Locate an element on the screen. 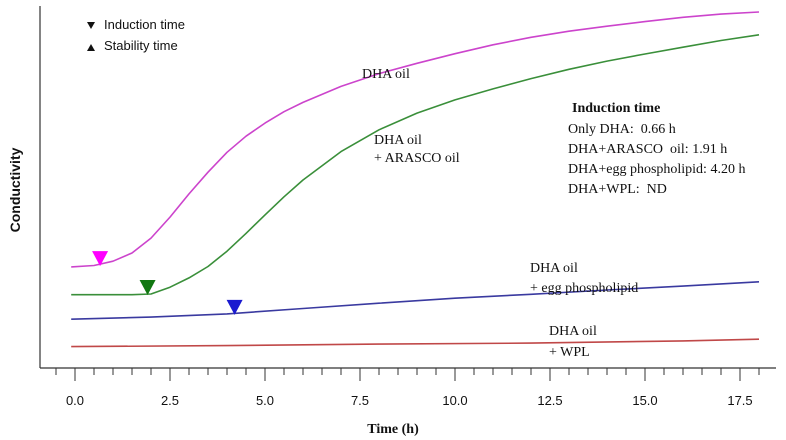  legend-label-induction: Induction time is located at coordinates (144, 24).